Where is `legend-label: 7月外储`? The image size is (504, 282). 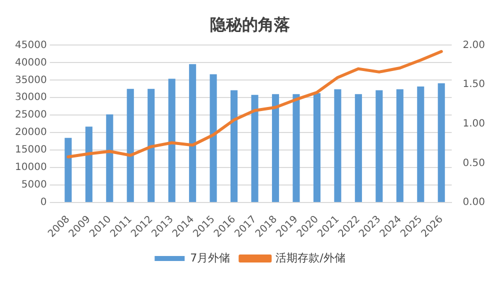
legend-label: 7月外储 is located at coordinates (210, 257).